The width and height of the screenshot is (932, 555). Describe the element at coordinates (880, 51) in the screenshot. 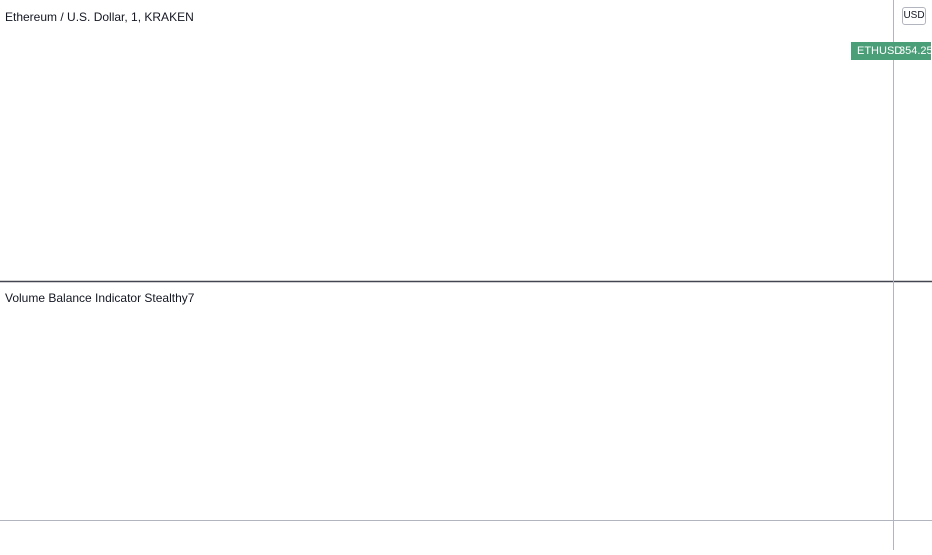

I see `last-price-symbol: ETHUSD` at that location.